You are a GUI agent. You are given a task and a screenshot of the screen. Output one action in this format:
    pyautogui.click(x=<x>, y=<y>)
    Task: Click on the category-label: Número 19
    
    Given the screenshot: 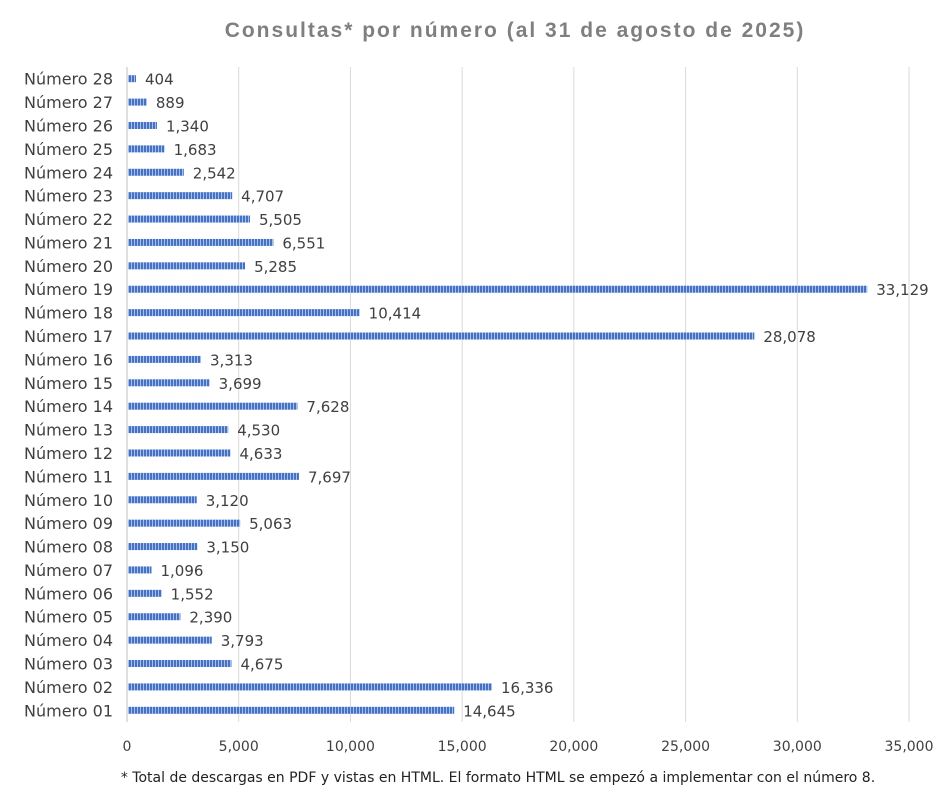 What is the action you would take?
    pyautogui.click(x=68, y=289)
    